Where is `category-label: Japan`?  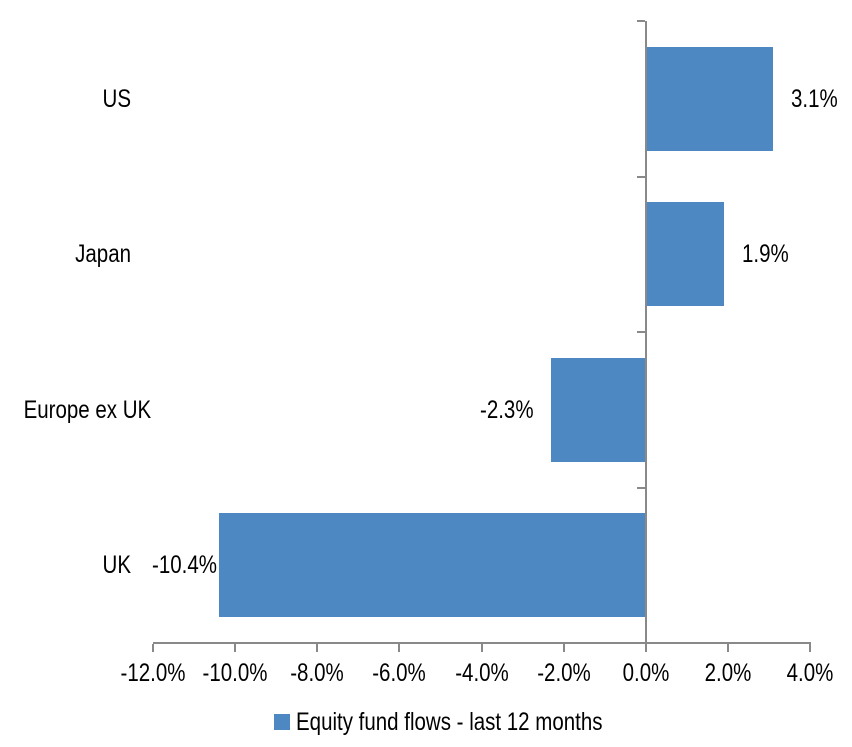
category-label: Japan is located at coordinates (103, 254).